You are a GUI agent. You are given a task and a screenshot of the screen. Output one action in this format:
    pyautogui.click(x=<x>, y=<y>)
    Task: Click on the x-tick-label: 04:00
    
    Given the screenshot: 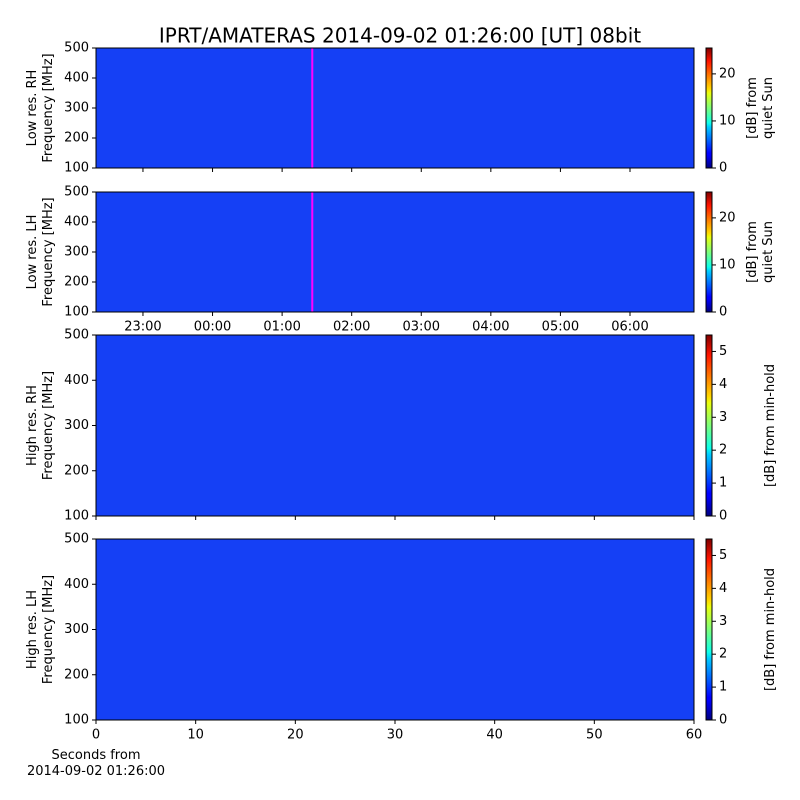 What is the action you would take?
    pyautogui.click(x=490, y=327)
    